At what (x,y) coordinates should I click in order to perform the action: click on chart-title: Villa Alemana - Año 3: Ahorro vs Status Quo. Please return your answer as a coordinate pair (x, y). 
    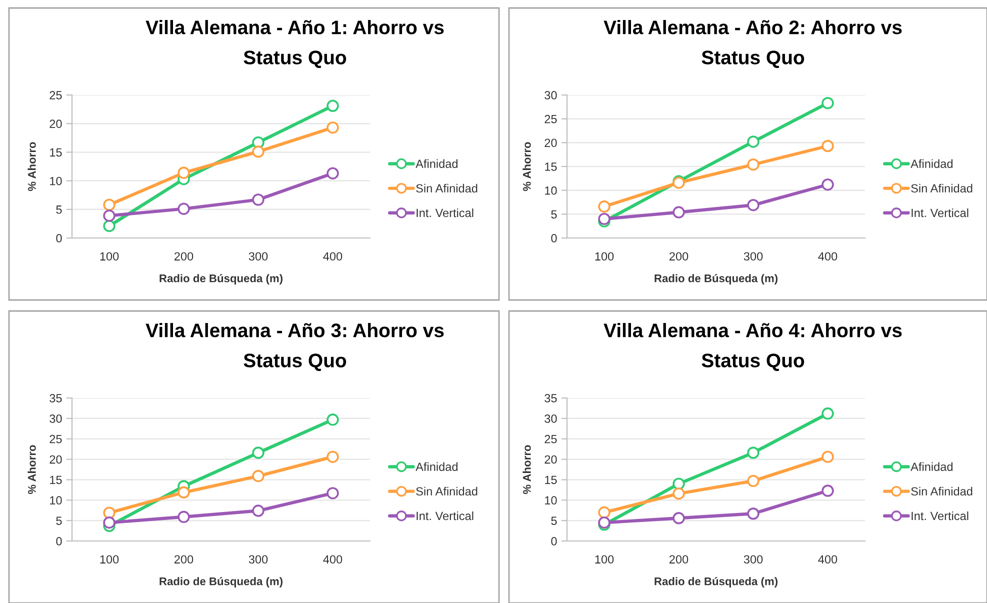
    Looking at the image, I should click on (295, 347).